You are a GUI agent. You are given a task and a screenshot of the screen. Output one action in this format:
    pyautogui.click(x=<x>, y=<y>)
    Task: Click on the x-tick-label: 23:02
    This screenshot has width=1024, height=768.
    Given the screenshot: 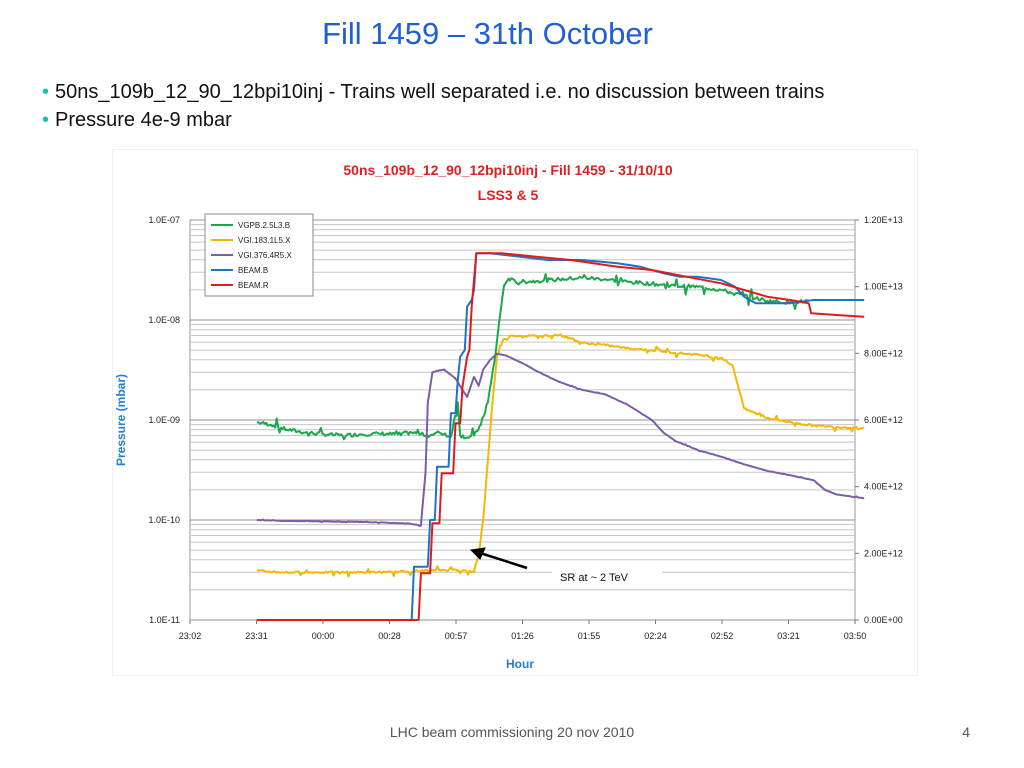 What is the action you would take?
    pyautogui.click(x=190, y=636)
    